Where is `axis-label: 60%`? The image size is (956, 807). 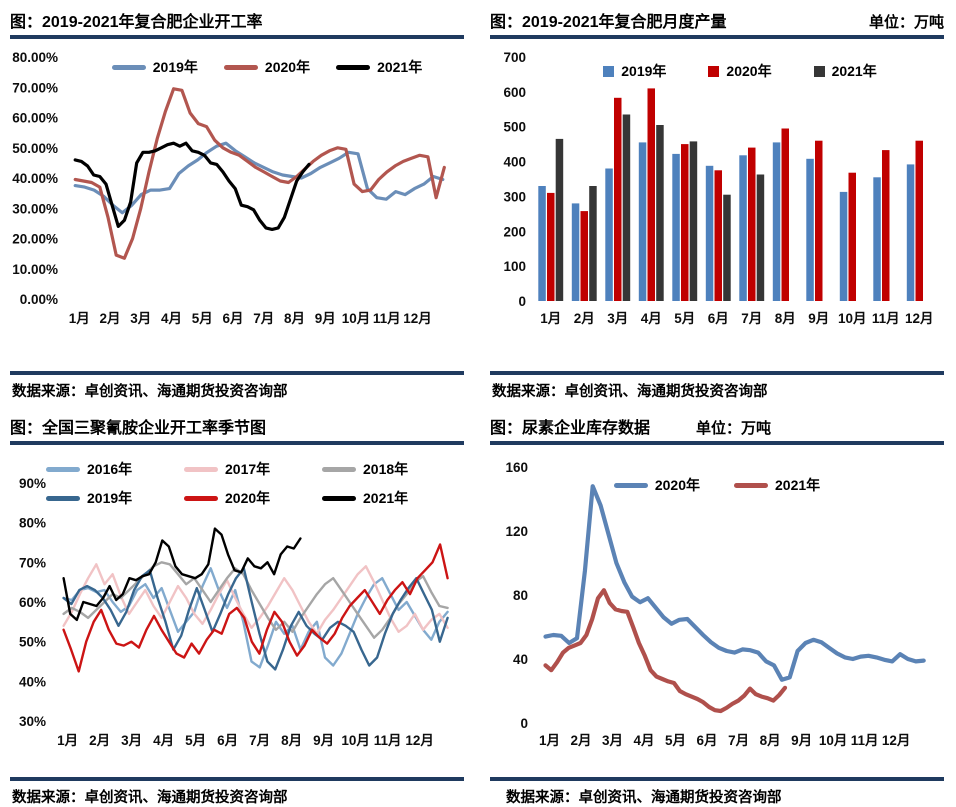 axis-label: 60% is located at coordinates (32, 602).